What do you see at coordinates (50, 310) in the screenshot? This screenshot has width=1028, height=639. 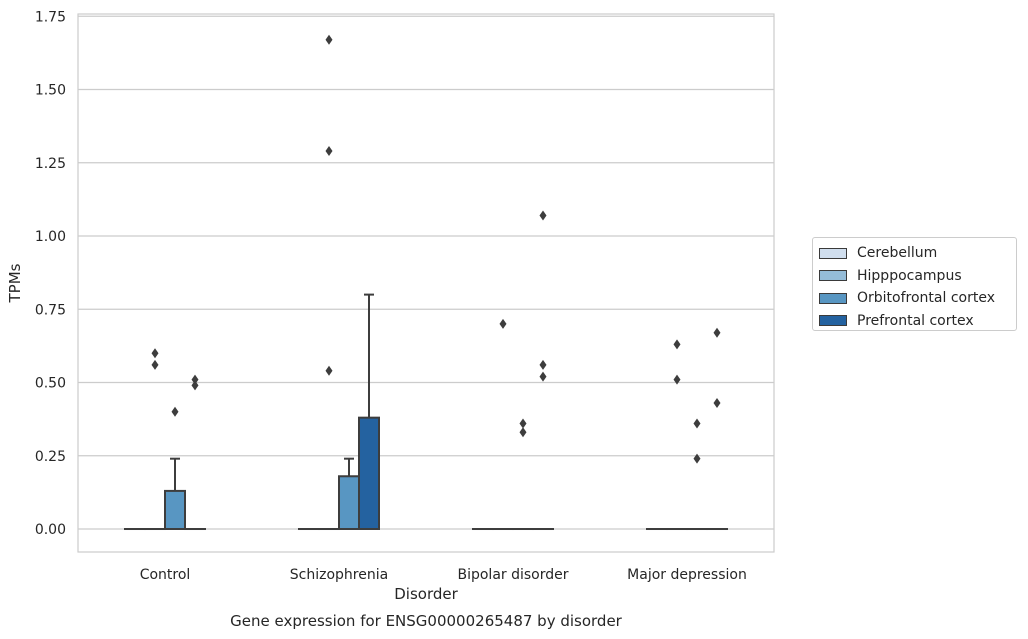 I see `y-tick-label: 0.75` at bounding box center [50, 310].